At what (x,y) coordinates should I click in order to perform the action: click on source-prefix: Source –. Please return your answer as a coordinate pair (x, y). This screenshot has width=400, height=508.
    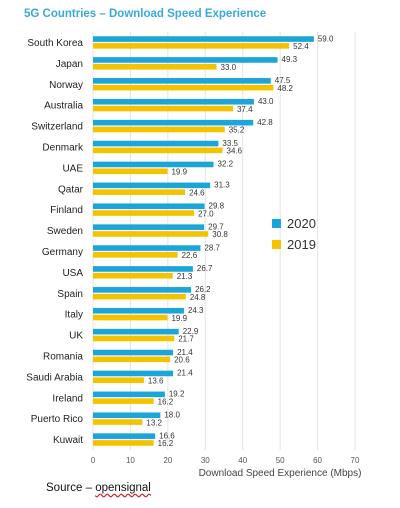
    Looking at the image, I should click on (71, 488).